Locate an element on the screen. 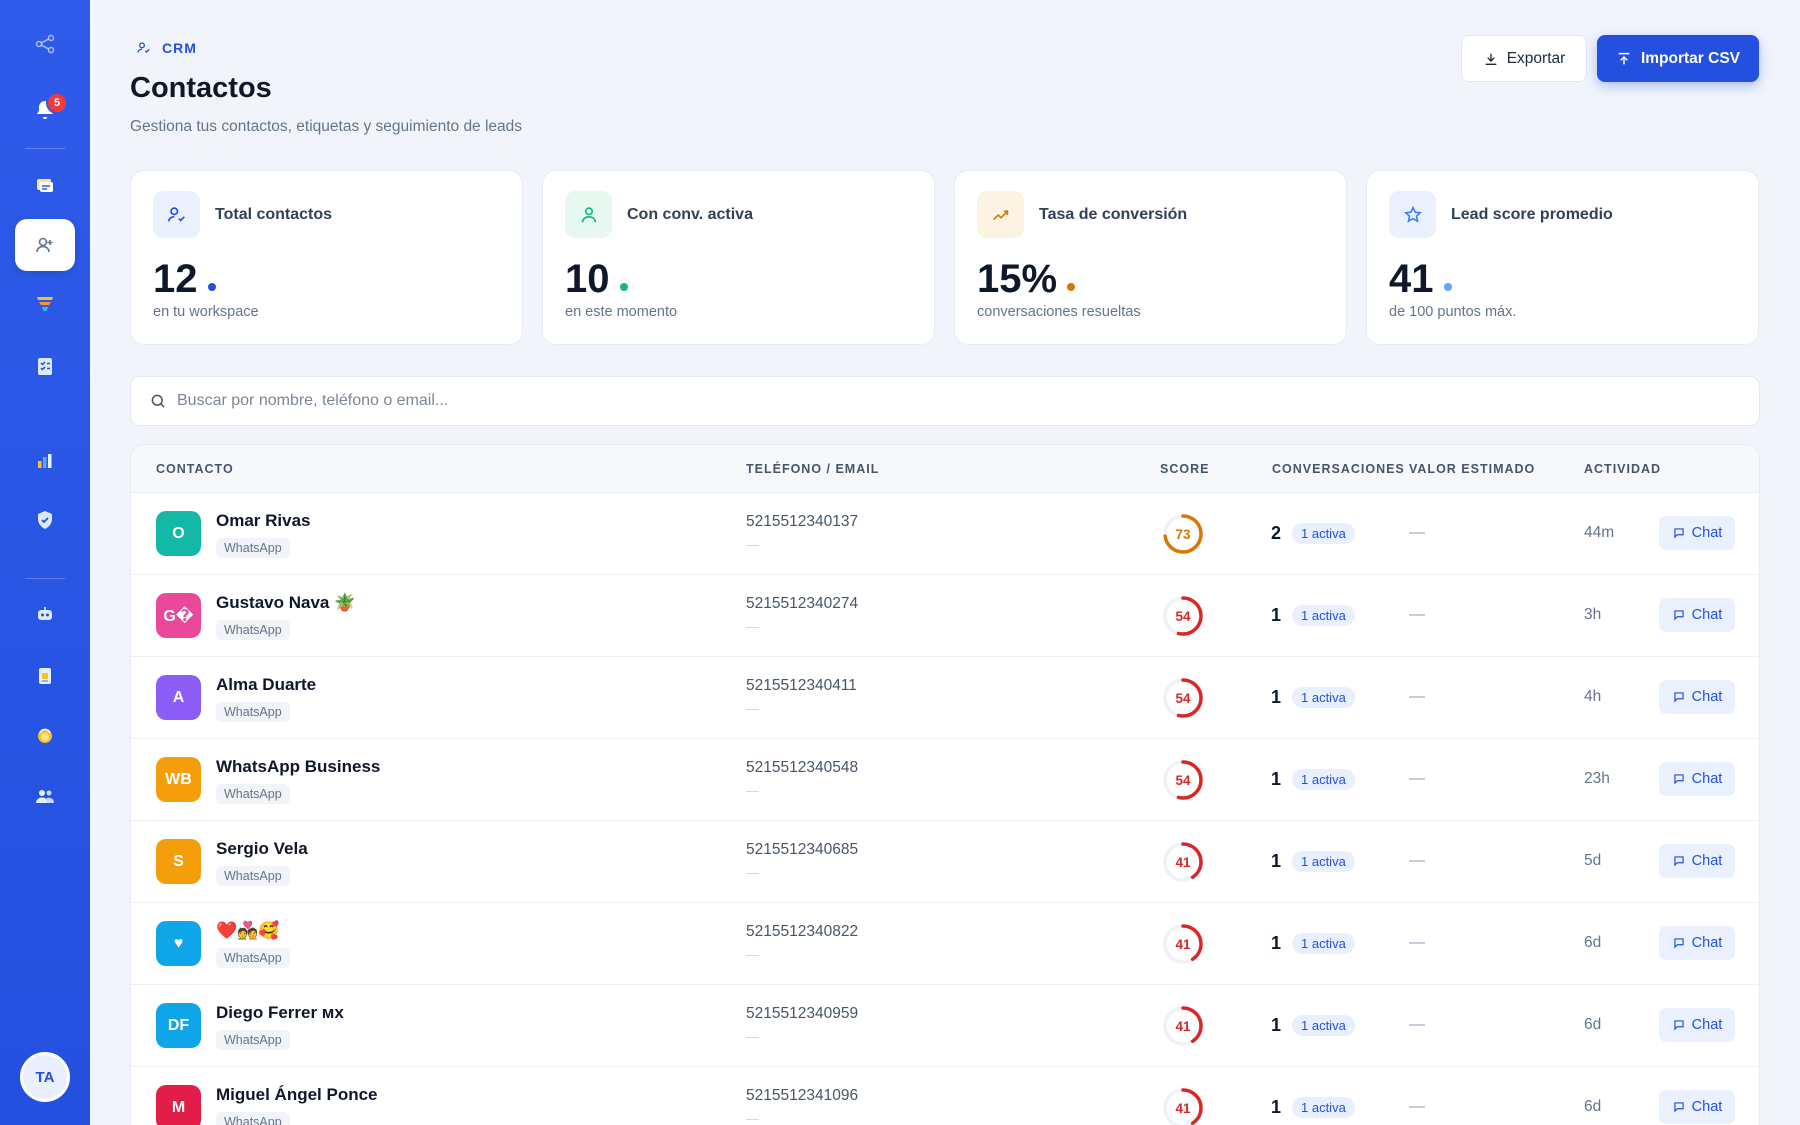 This screenshot has height=1125, width=1800. column-header-contact: CONTACTO is located at coordinates (195, 469).